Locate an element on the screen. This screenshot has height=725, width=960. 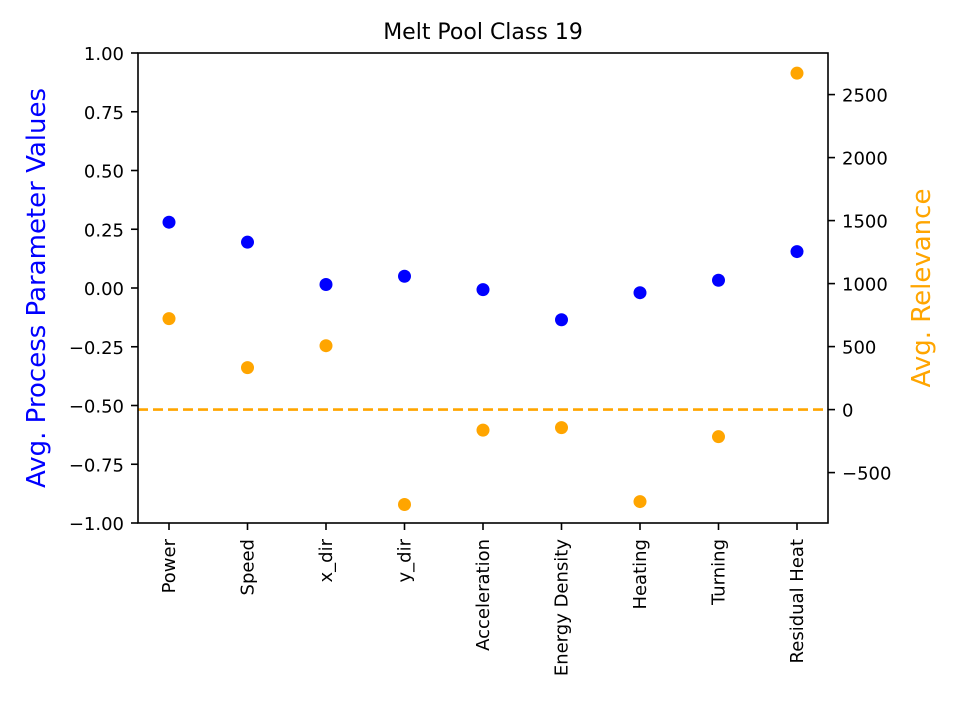
x-tick-label: Power is located at coordinates (169, 565).